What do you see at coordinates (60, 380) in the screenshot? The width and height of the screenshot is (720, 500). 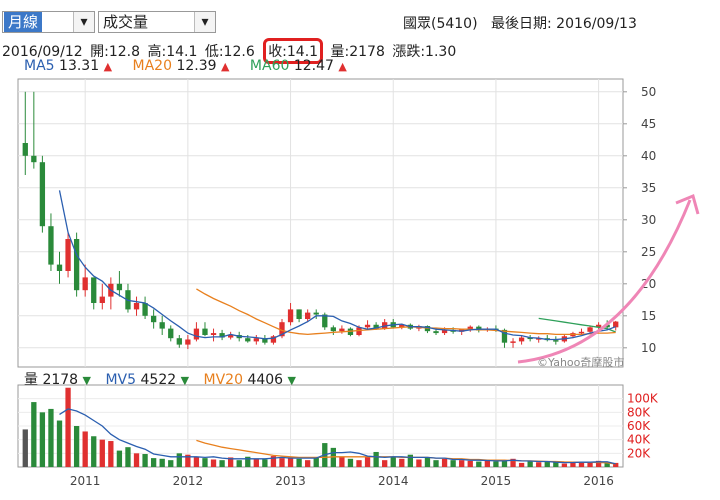 I see `vol-value: 2178` at bounding box center [60, 380].